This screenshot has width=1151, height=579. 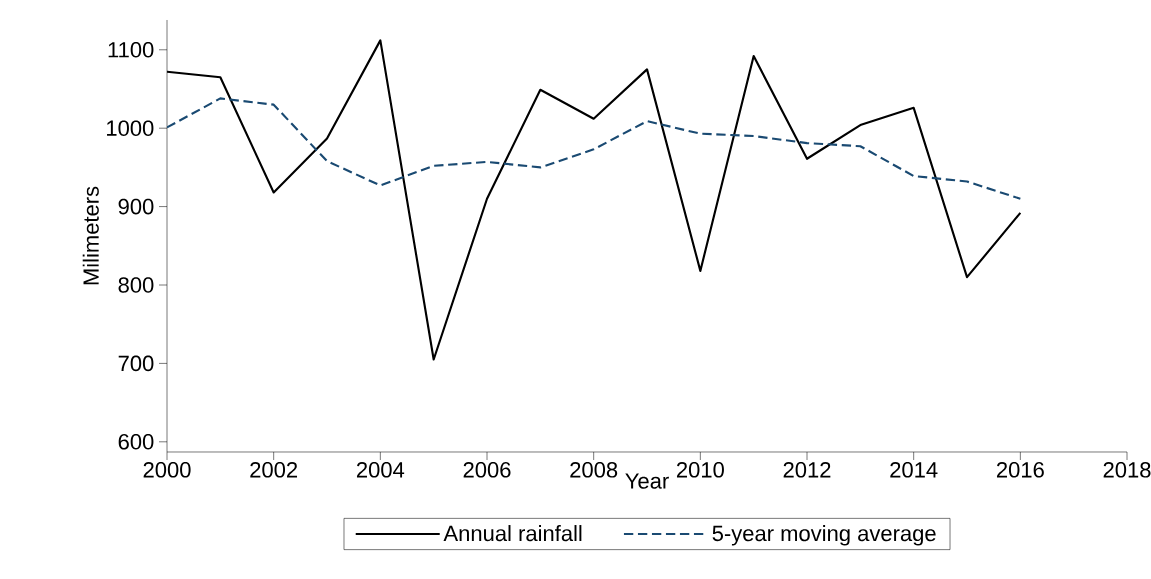 What do you see at coordinates (807, 470) in the screenshot?
I see `x-tick-label: 2012` at bounding box center [807, 470].